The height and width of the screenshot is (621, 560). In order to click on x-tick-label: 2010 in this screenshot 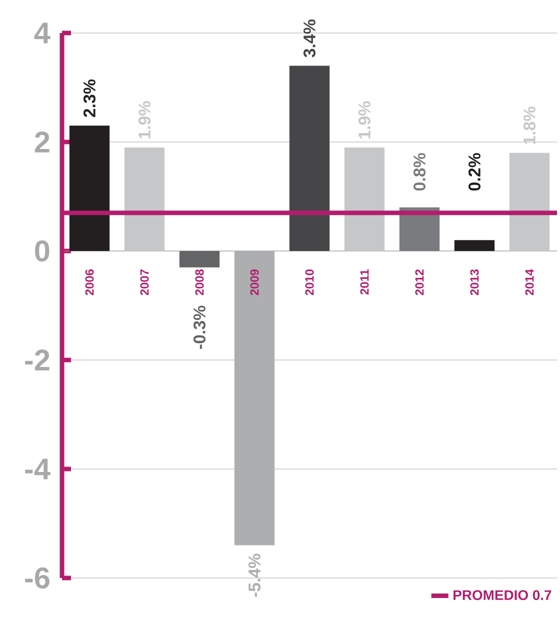, I will do `click(309, 282)`.